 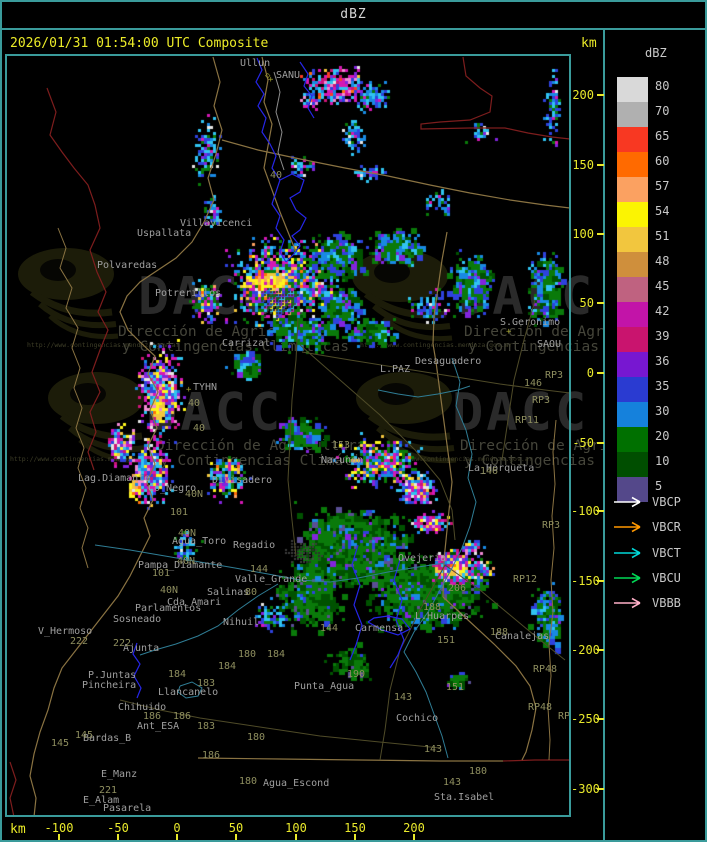 I want to click on legend-swatch-label: 60, so click(x=662, y=161).